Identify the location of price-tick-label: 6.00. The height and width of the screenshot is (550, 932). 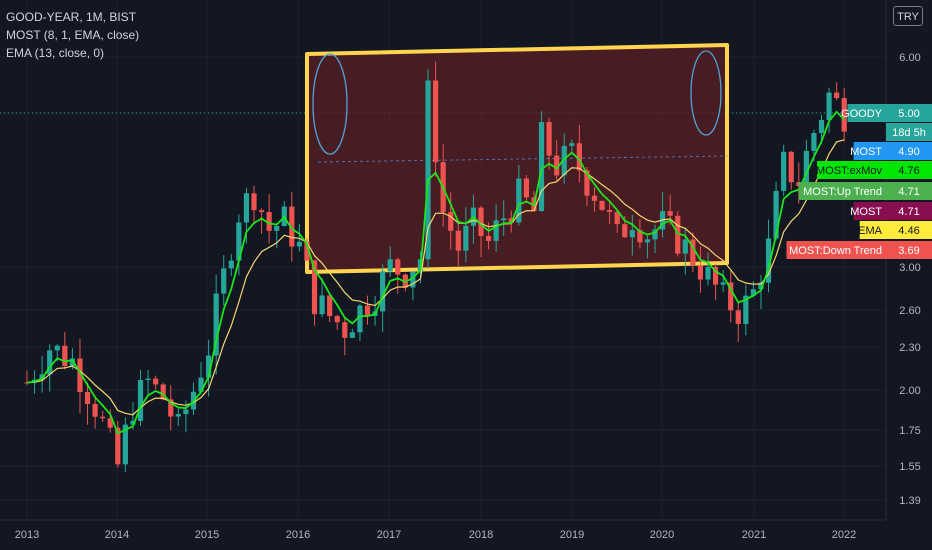
(909, 58).